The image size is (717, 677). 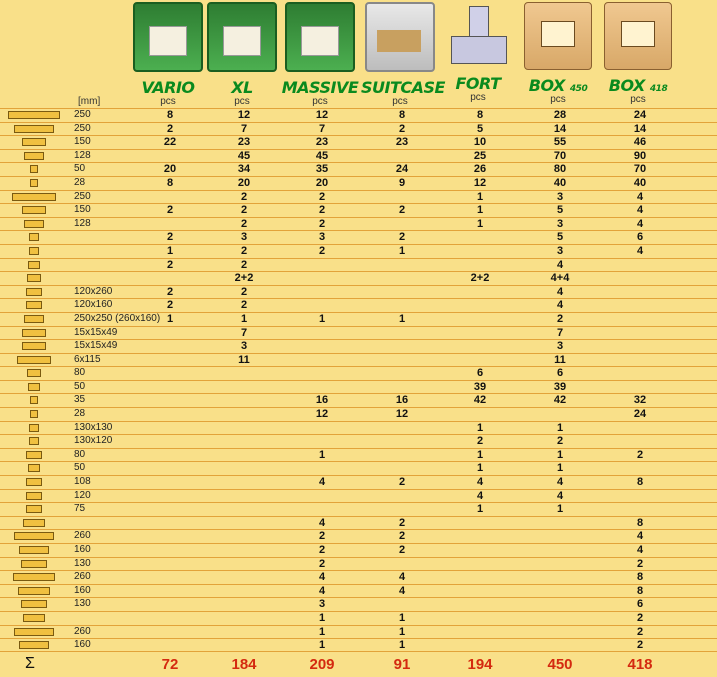 What do you see at coordinates (640, 604) in the screenshot?
I see `piece-count: 6` at bounding box center [640, 604].